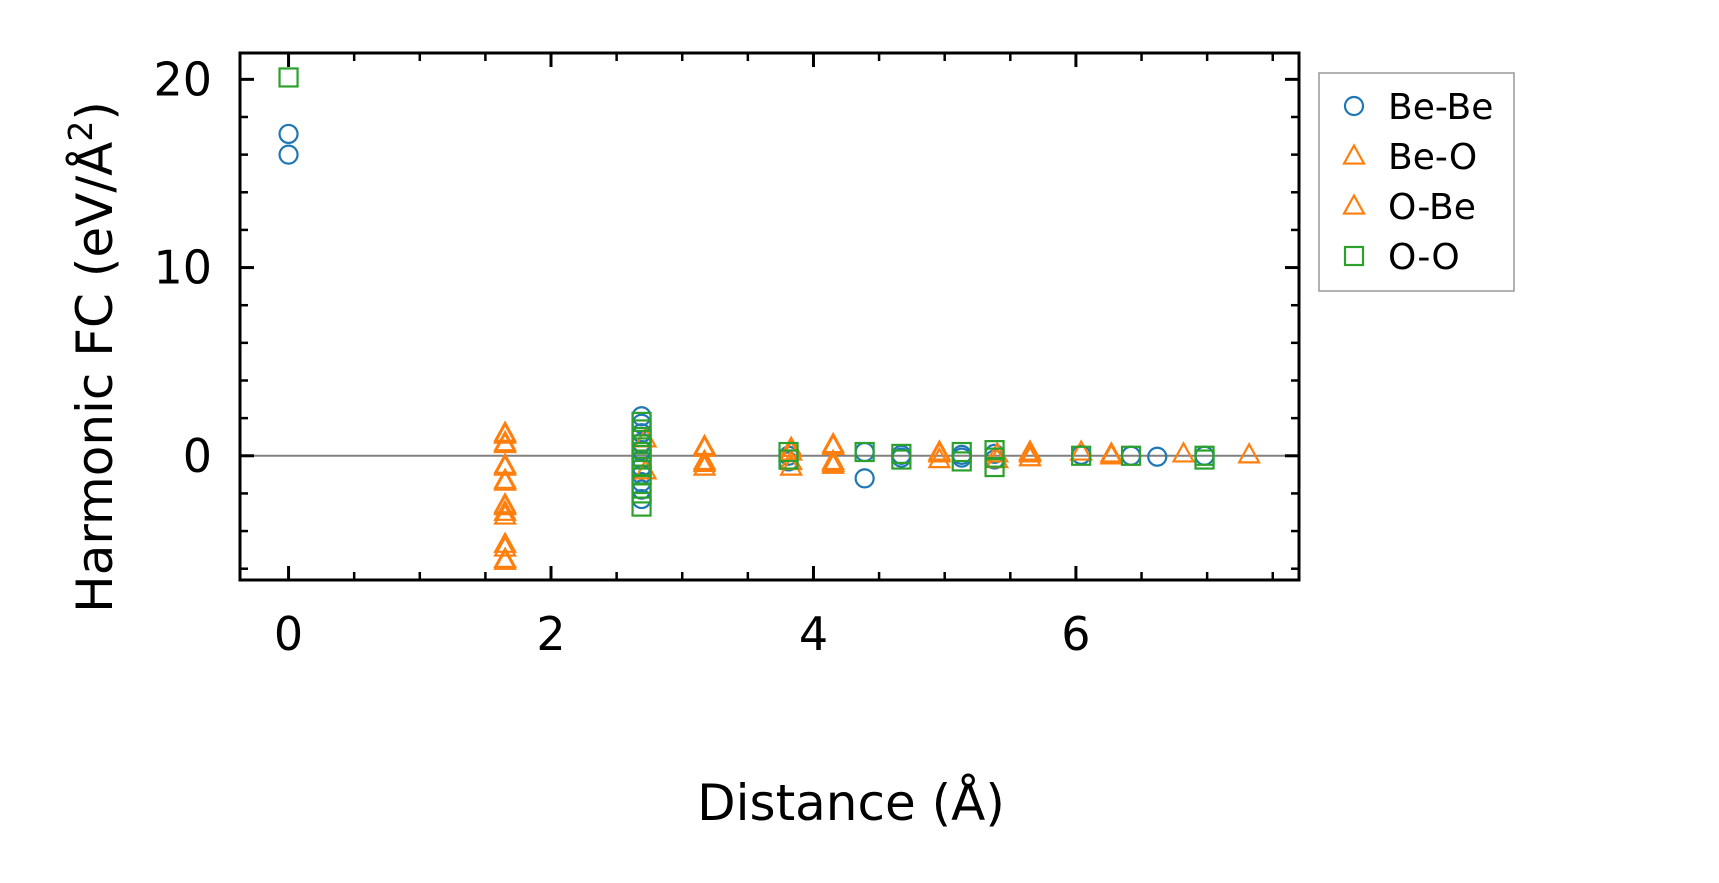  What do you see at coordinates (1432, 157) in the screenshot?
I see `legend-label-be-o: Be-O` at bounding box center [1432, 157].